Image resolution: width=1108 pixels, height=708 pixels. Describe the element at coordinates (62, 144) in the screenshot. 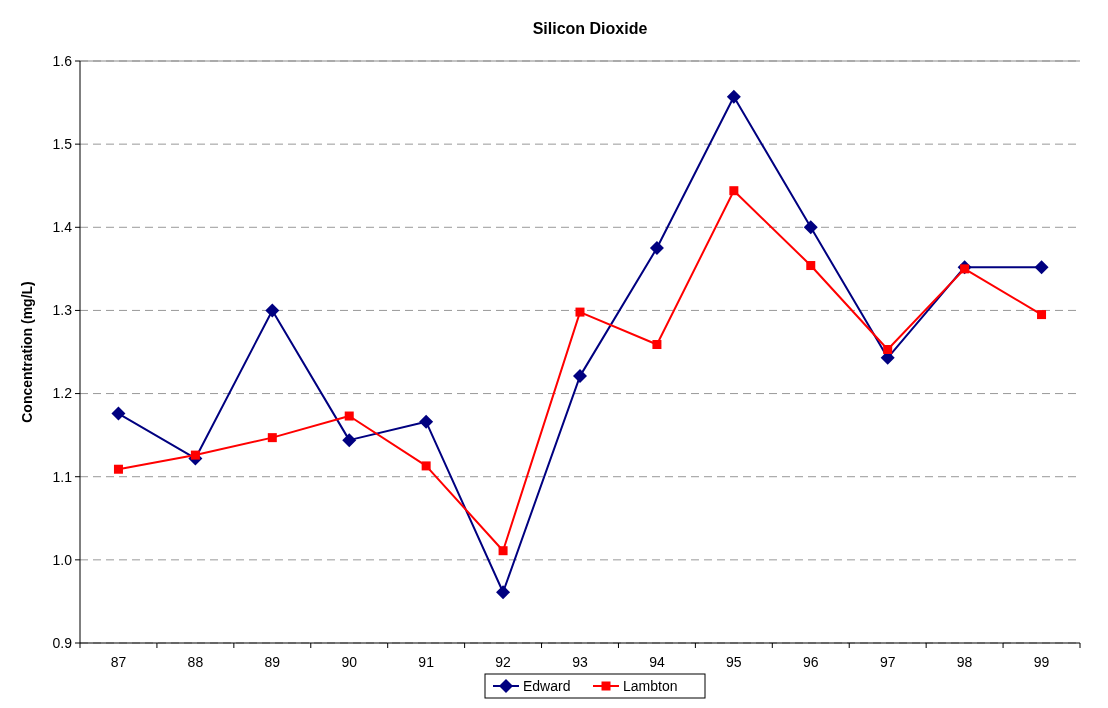

I see `y-tick-label: 1.5` at that location.